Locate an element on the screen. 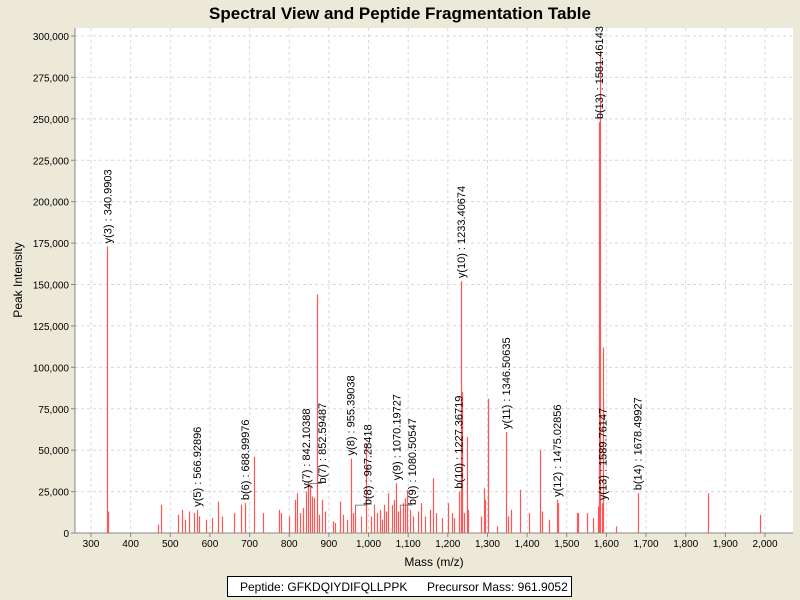  peak-annotation: b(14) : 1678.49927 is located at coordinates (639, 443).